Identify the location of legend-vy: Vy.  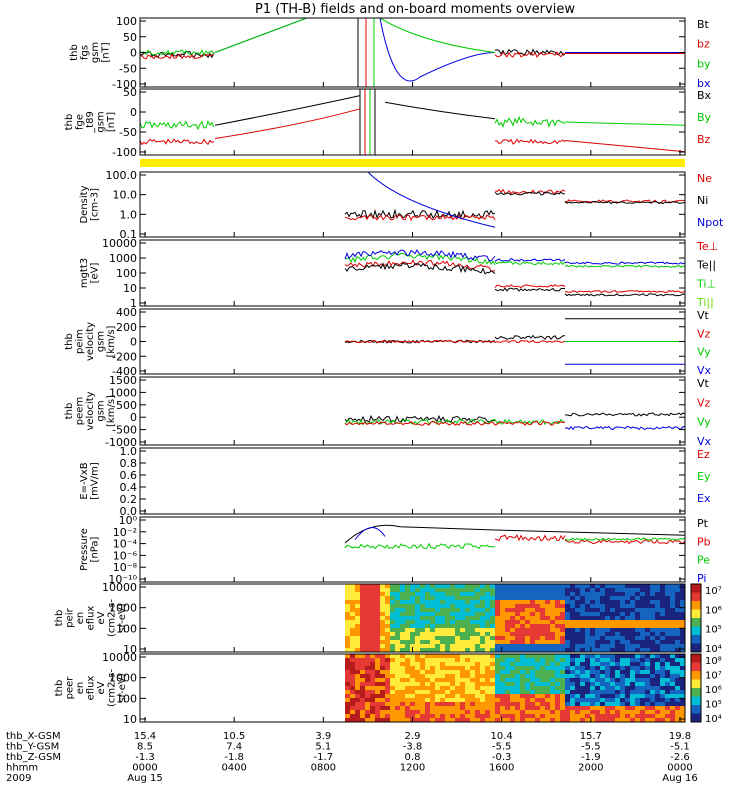
(704, 422).